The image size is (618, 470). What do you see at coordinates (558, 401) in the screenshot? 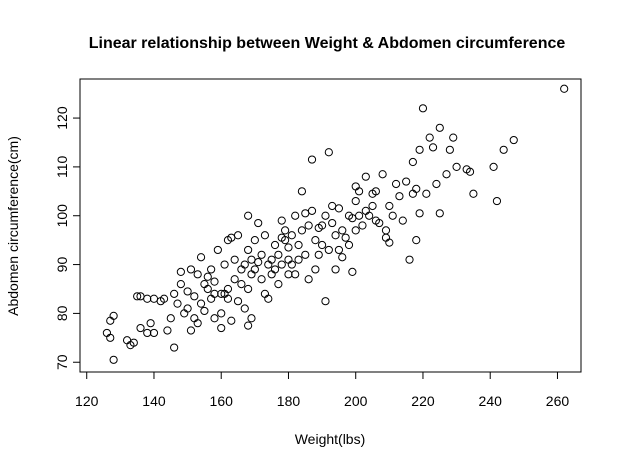
I see `x-tick-label: 260` at bounding box center [558, 401].